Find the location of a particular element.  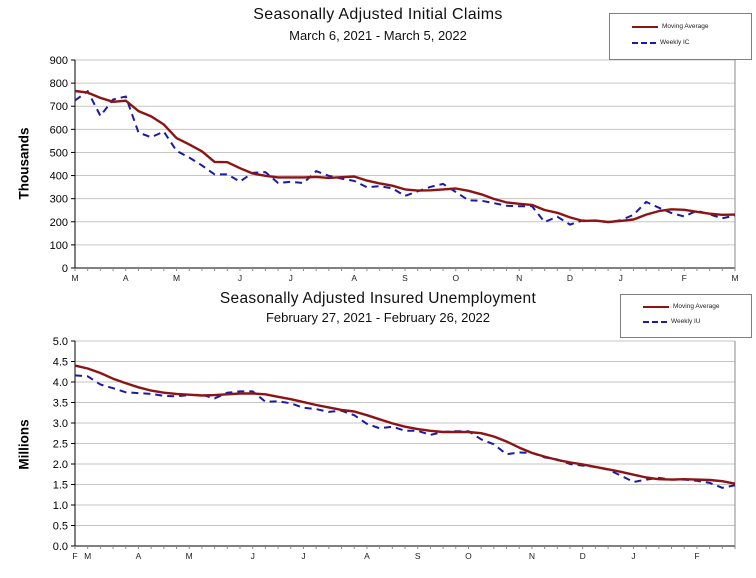

svg-text: 3.5 is located at coordinates (60, 404).